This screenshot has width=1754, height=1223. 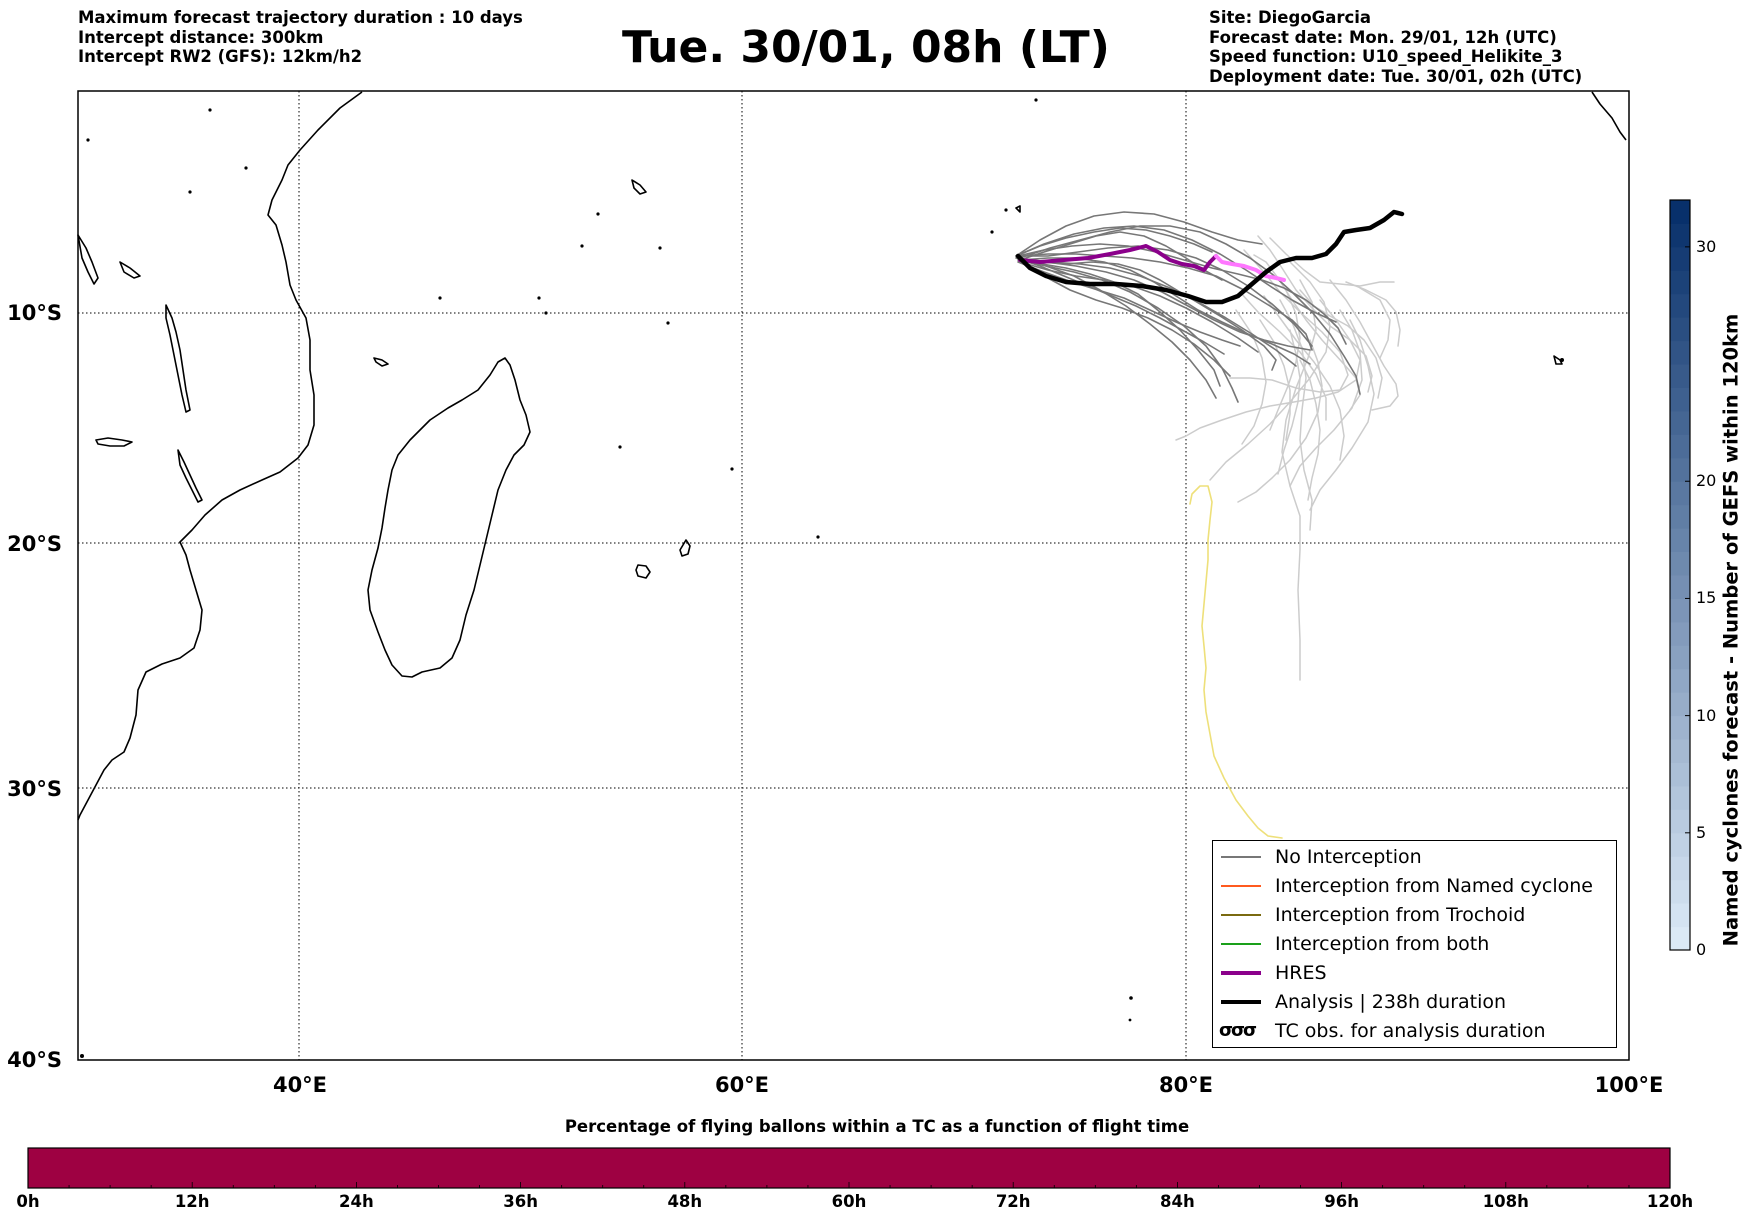 What do you see at coordinates (1414, 886) in the screenshot?
I see `legend-entry: Interception from Named cyclone` at bounding box center [1414, 886].